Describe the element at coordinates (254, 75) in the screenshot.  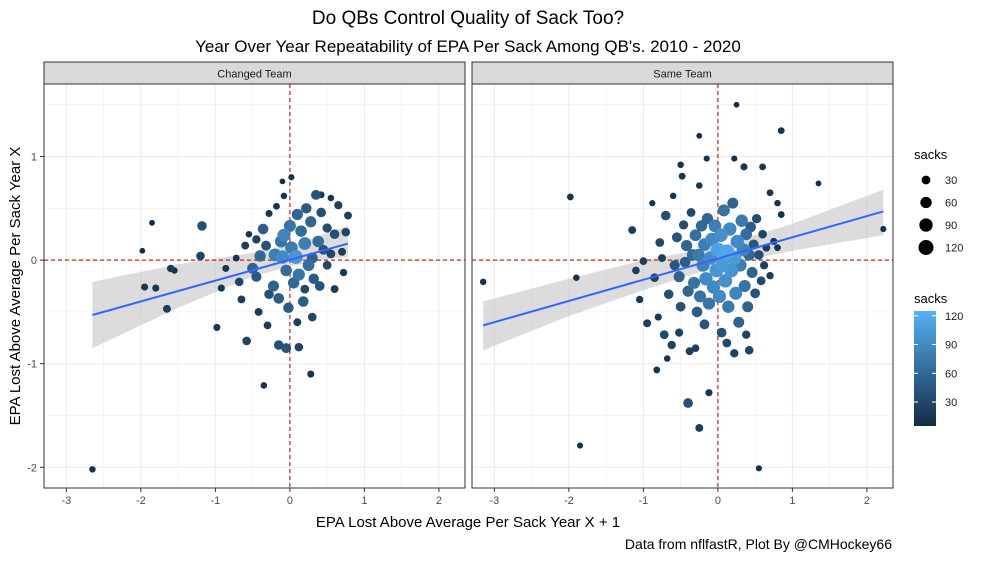
I see `facet-label-changed-team: Changed Team` at that location.